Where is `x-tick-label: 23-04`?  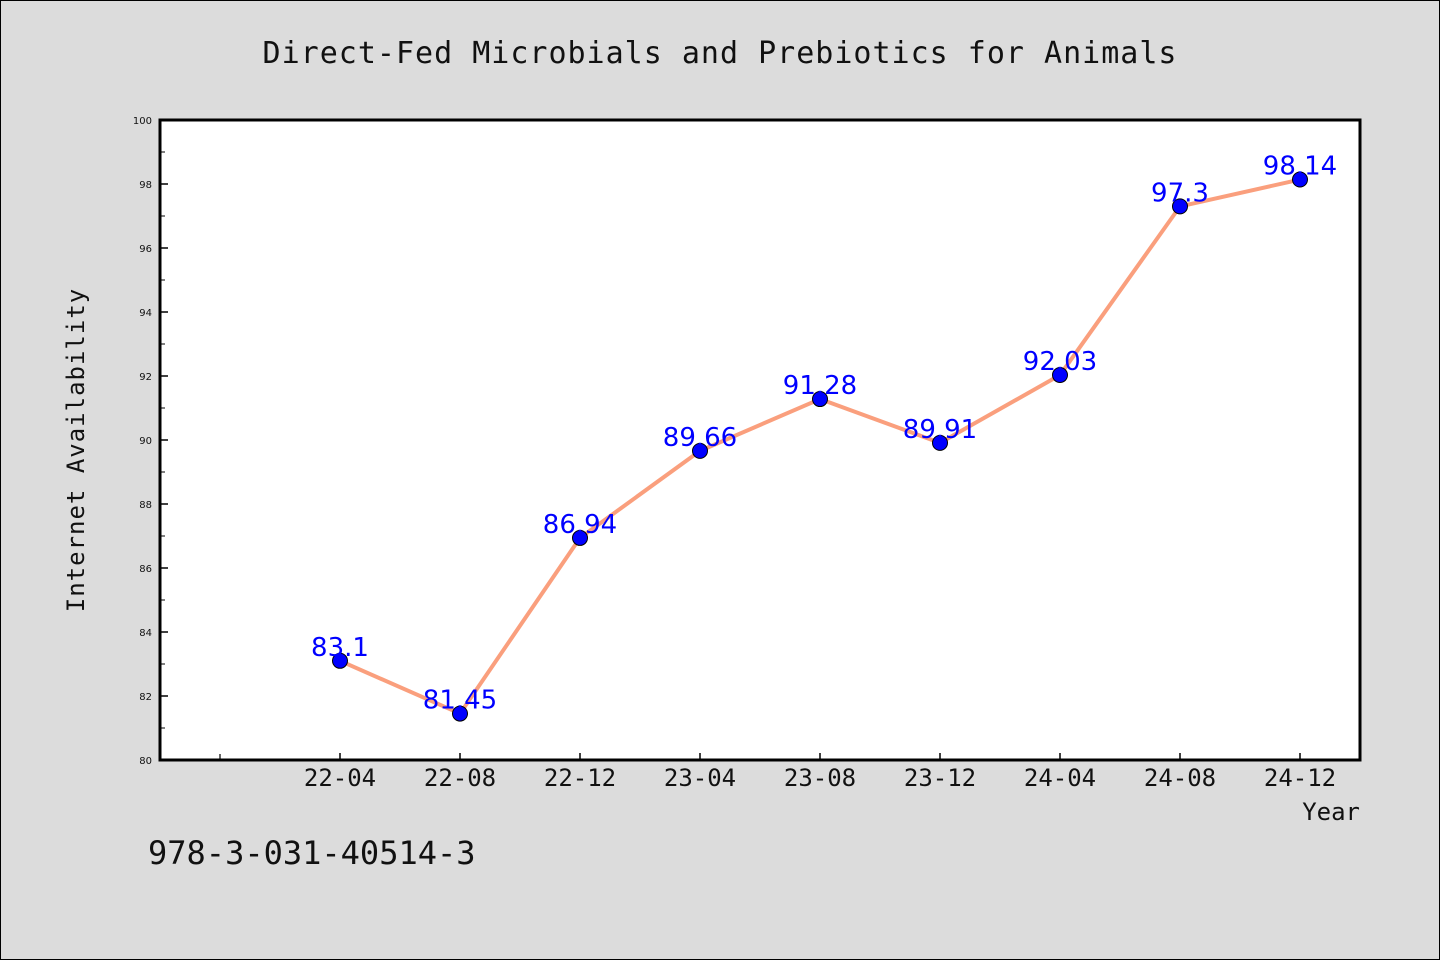
x-tick-label: 23-04 is located at coordinates (700, 778).